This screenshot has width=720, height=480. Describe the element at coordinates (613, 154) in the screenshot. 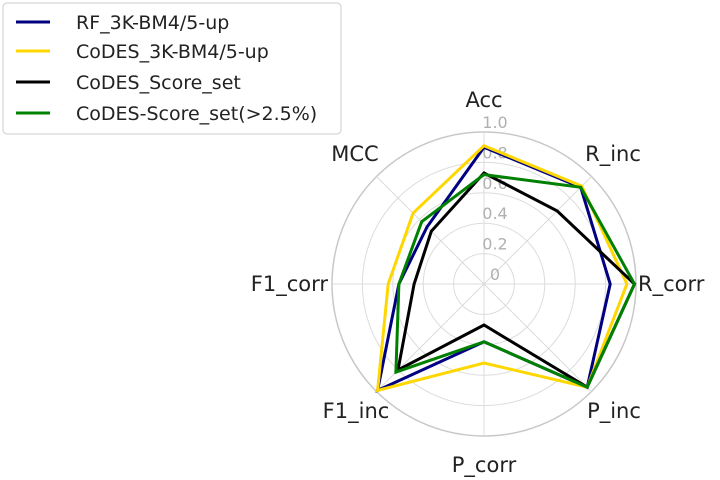

I see `axis-label-r-inc: R_inc` at that location.